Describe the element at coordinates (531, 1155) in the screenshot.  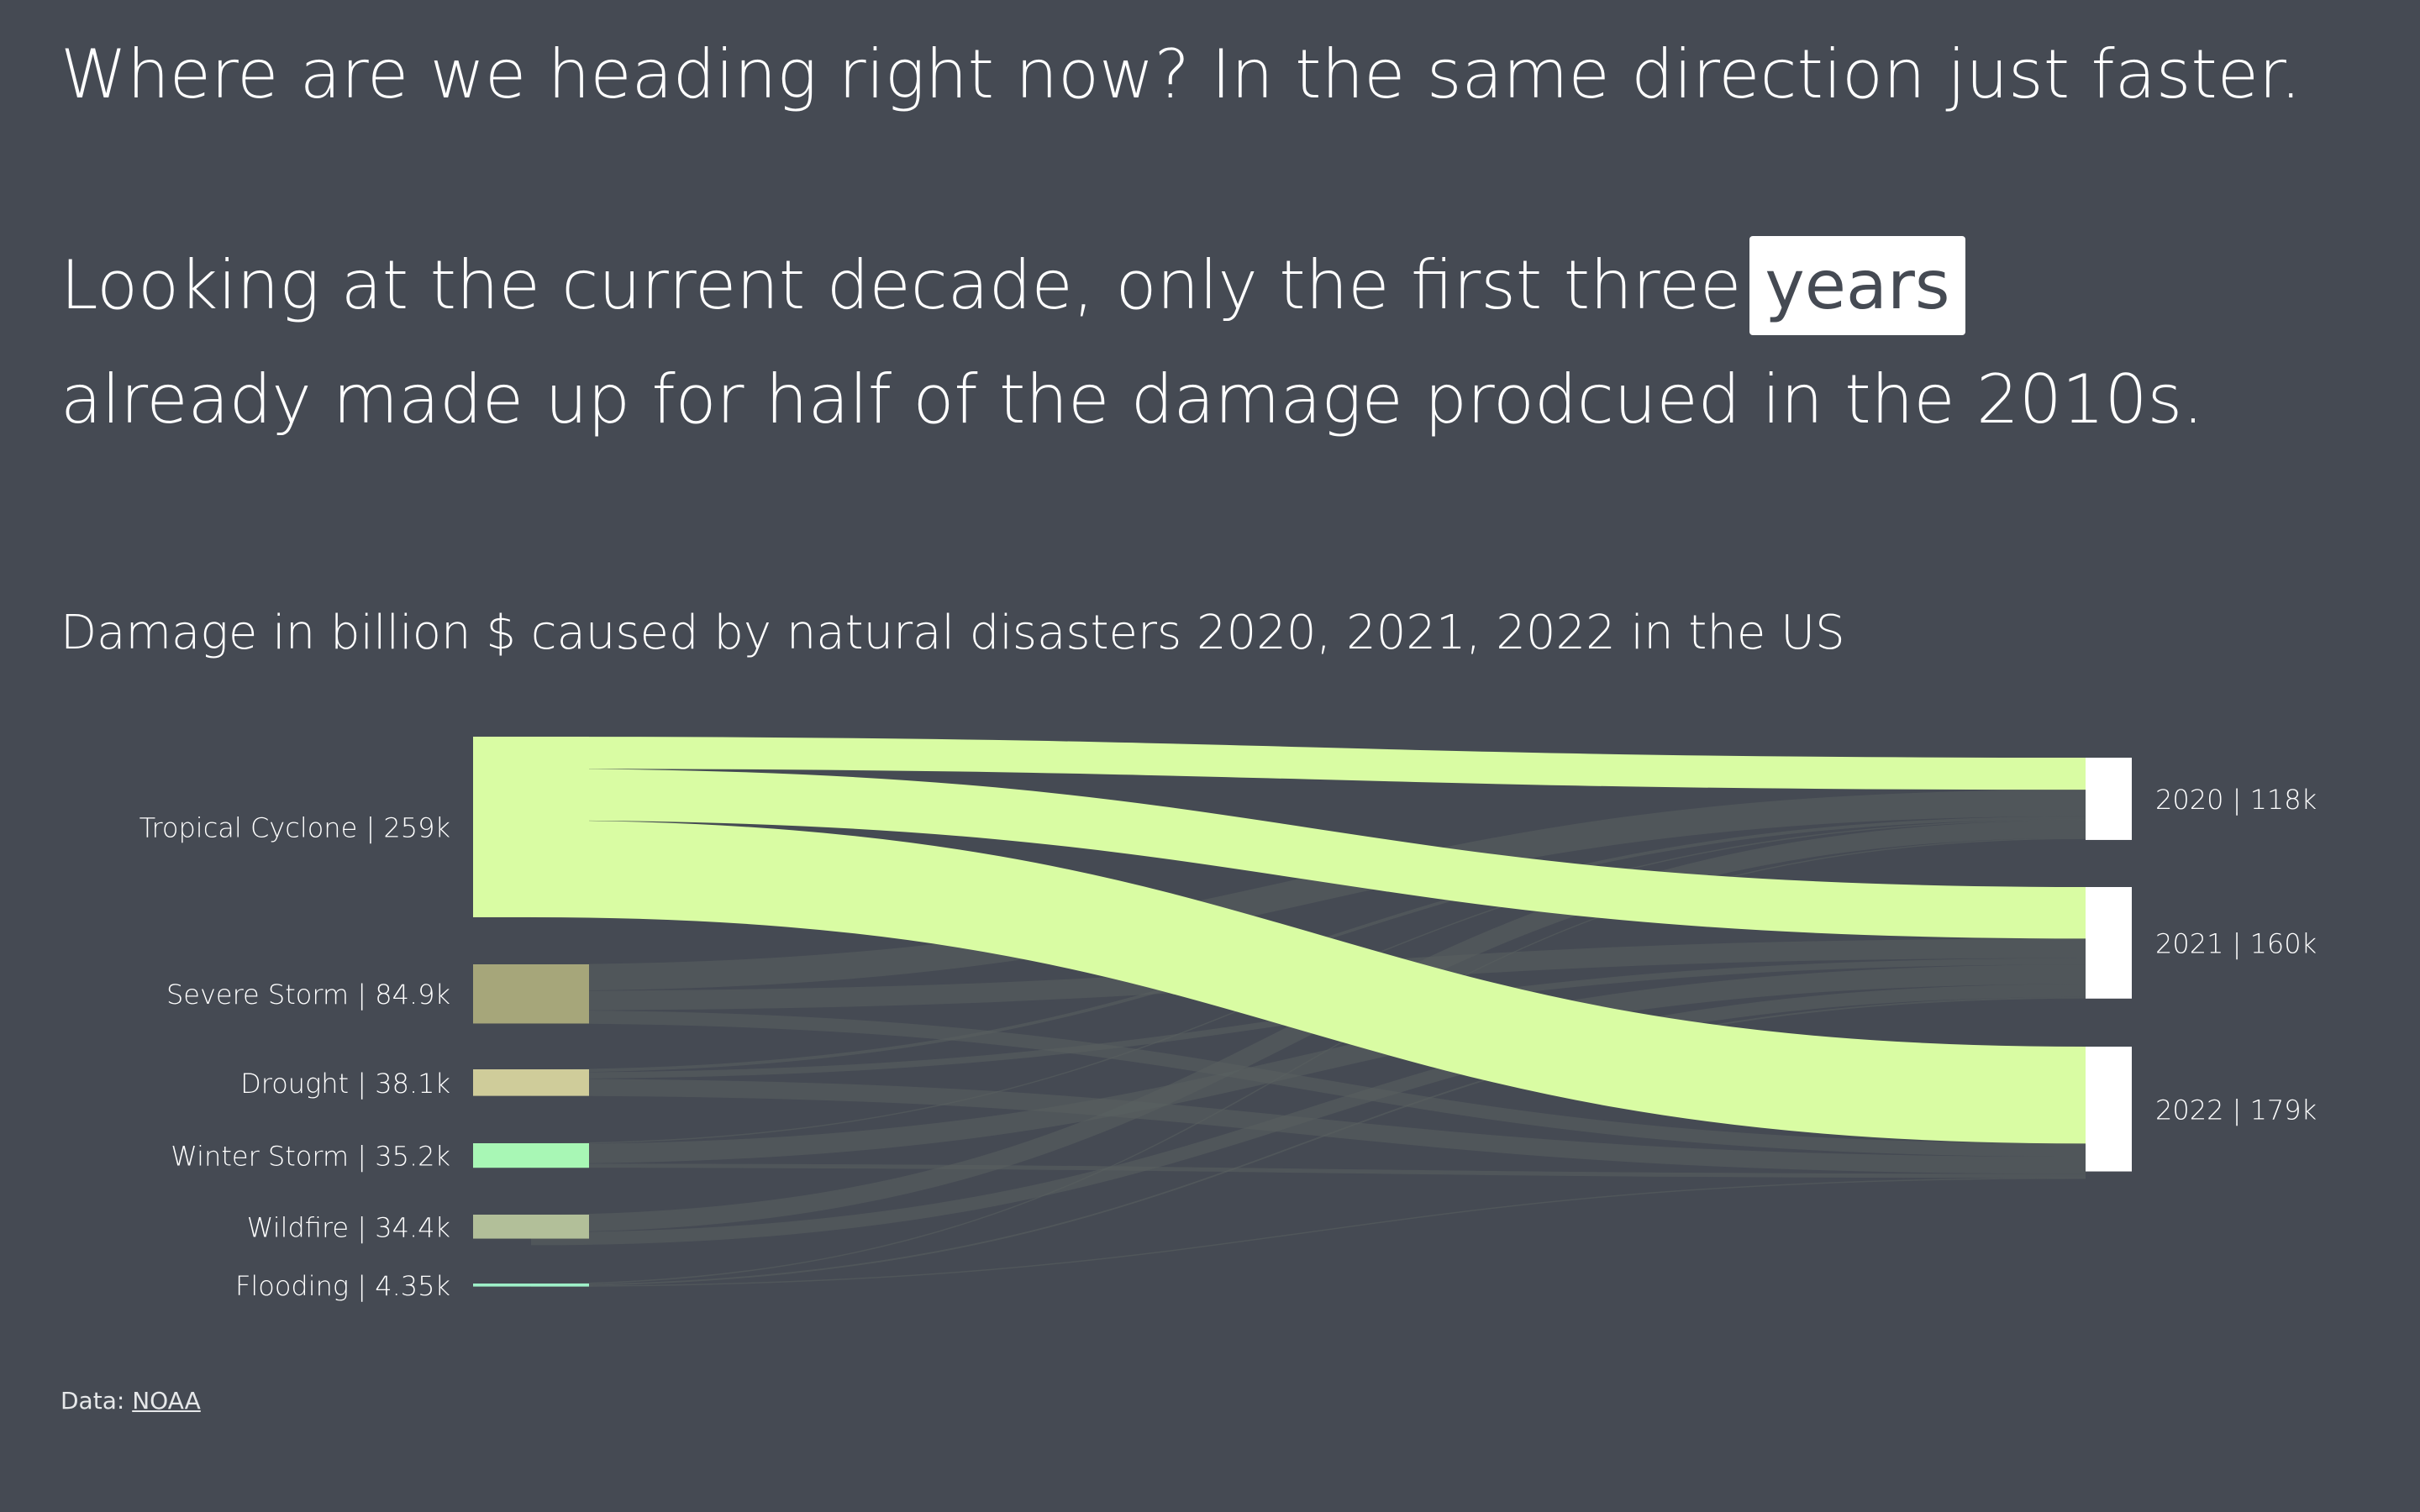
I see `source-node-winter-storm` at that location.